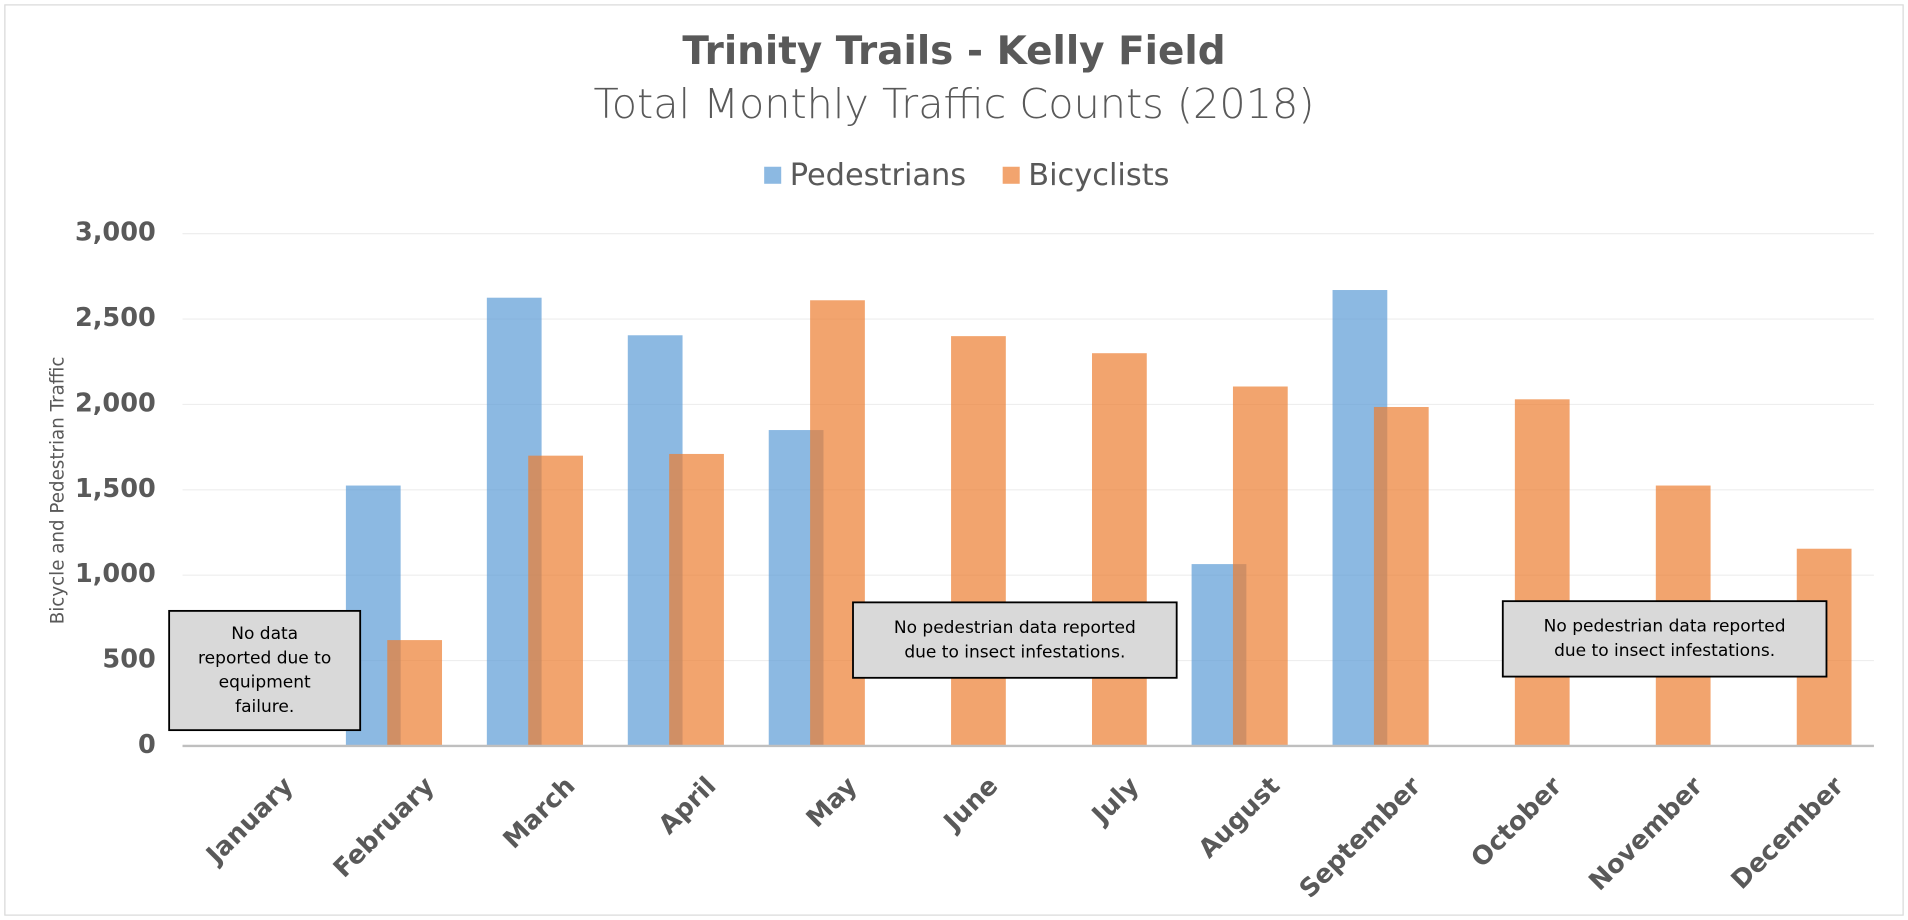 Image resolution: width=1908 pixels, height=920 pixels. Describe the element at coordinates (265, 683) in the screenshot. I see `annotation-text: equipment` at that location.